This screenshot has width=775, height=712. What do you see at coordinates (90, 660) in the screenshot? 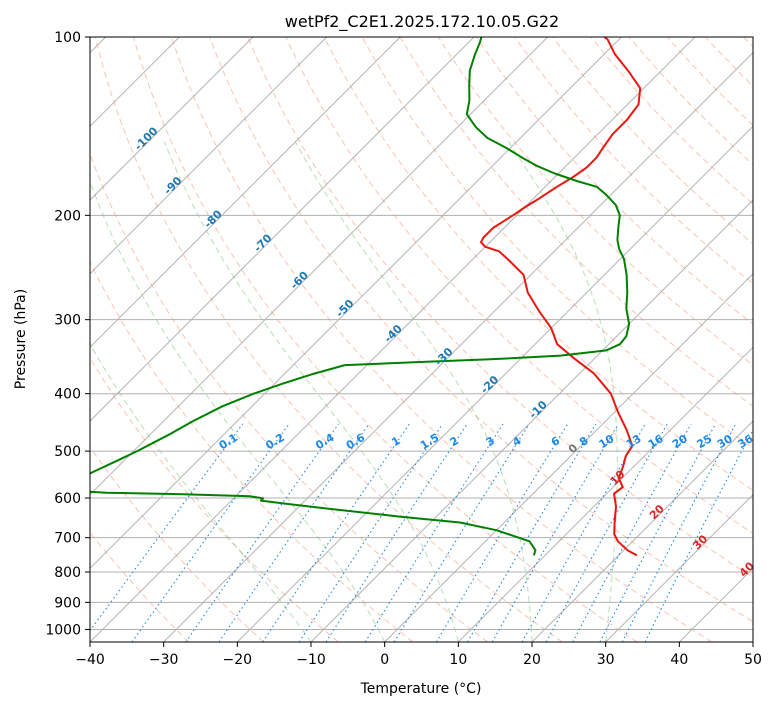
I see `x-tick-label: −40` at bounding box center [90, 660].